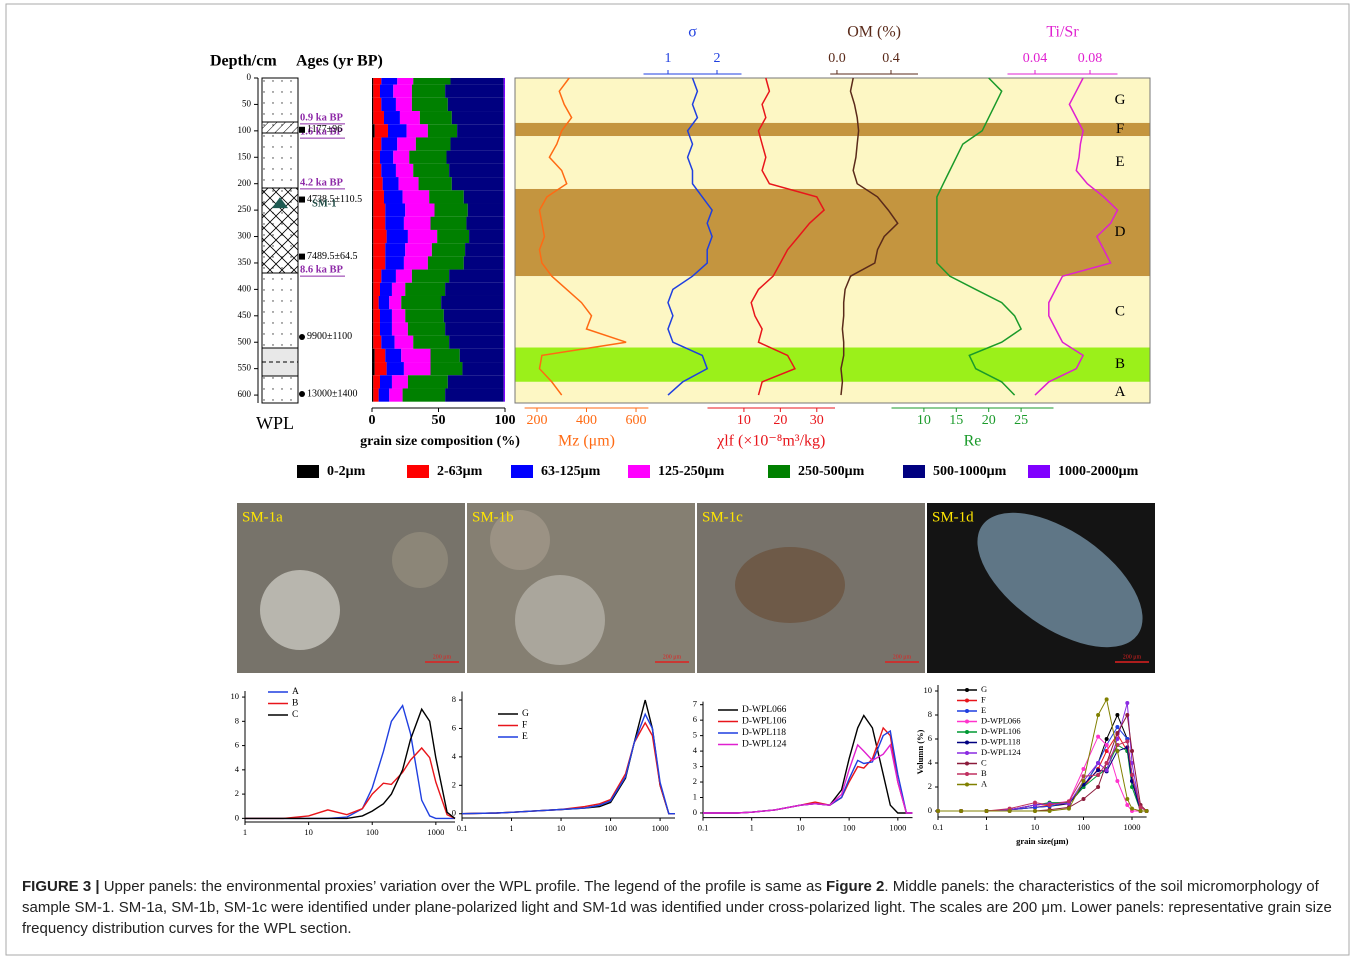 This screenshot has width=1355, height=961. I want to click on y-tick-label: 2, so click(930, 786).